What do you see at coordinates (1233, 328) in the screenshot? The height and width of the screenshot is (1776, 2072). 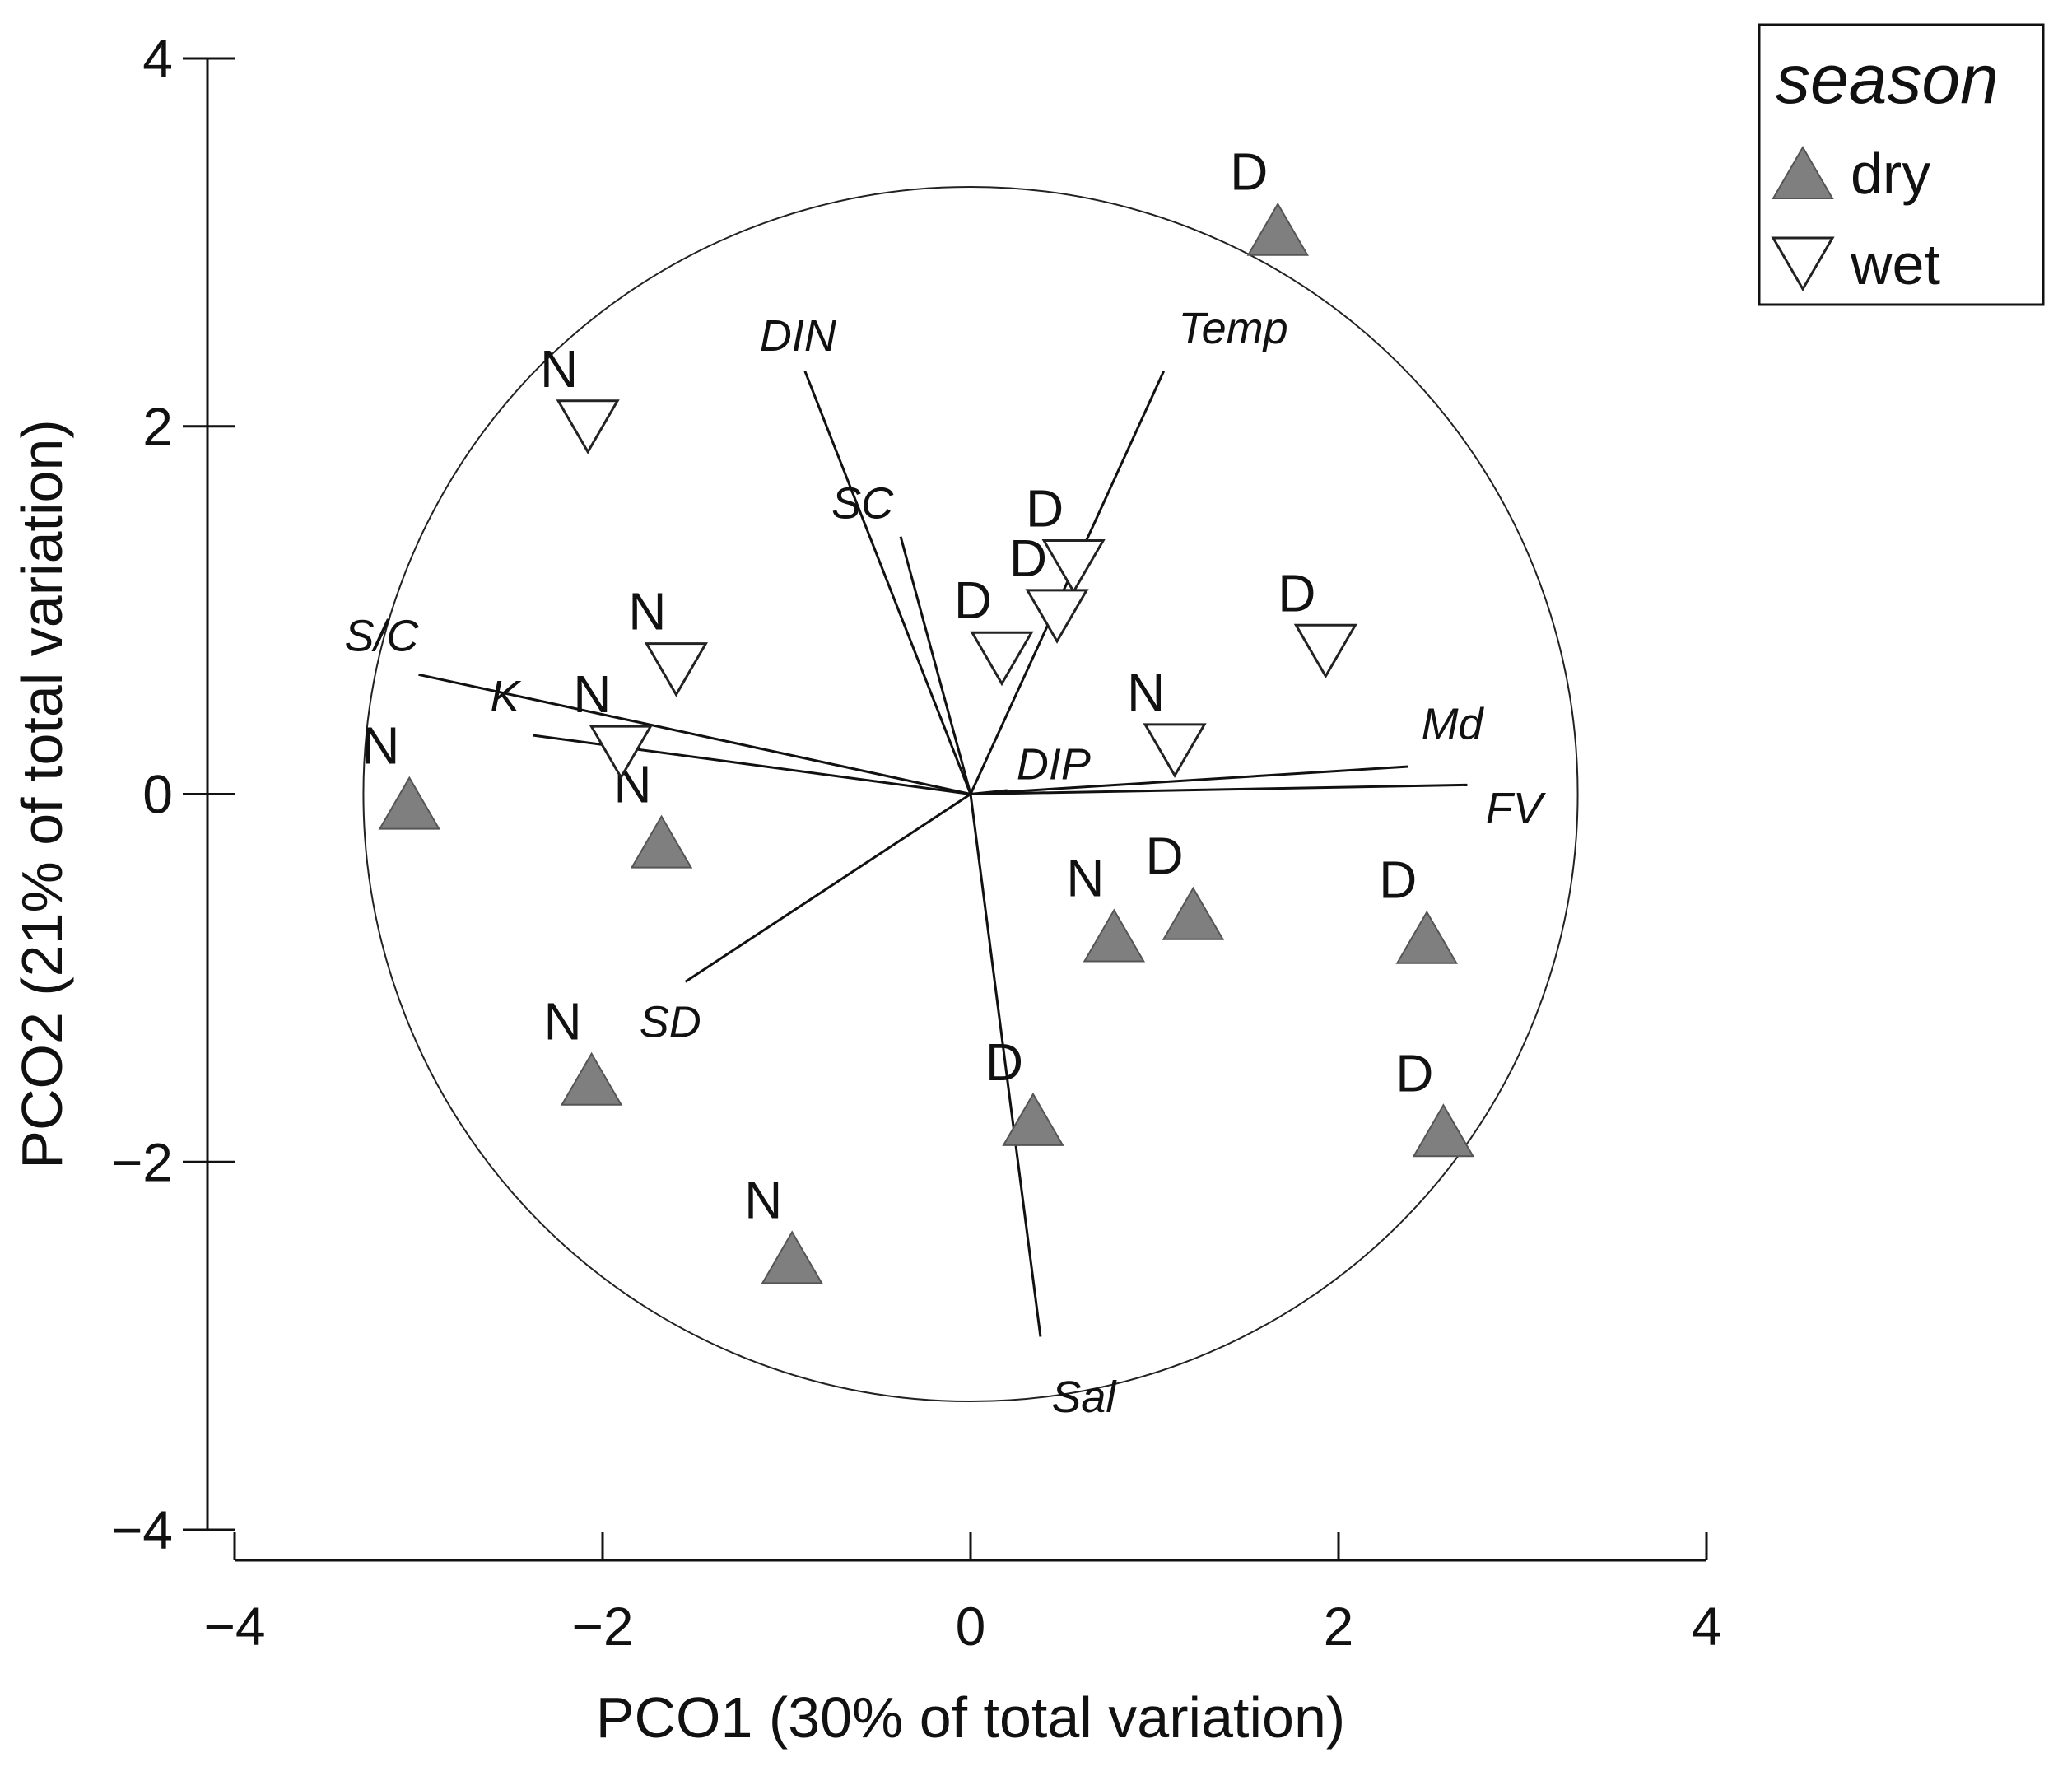 I see `vector-label-temp: Temp` at bounding box center [1233, 328].